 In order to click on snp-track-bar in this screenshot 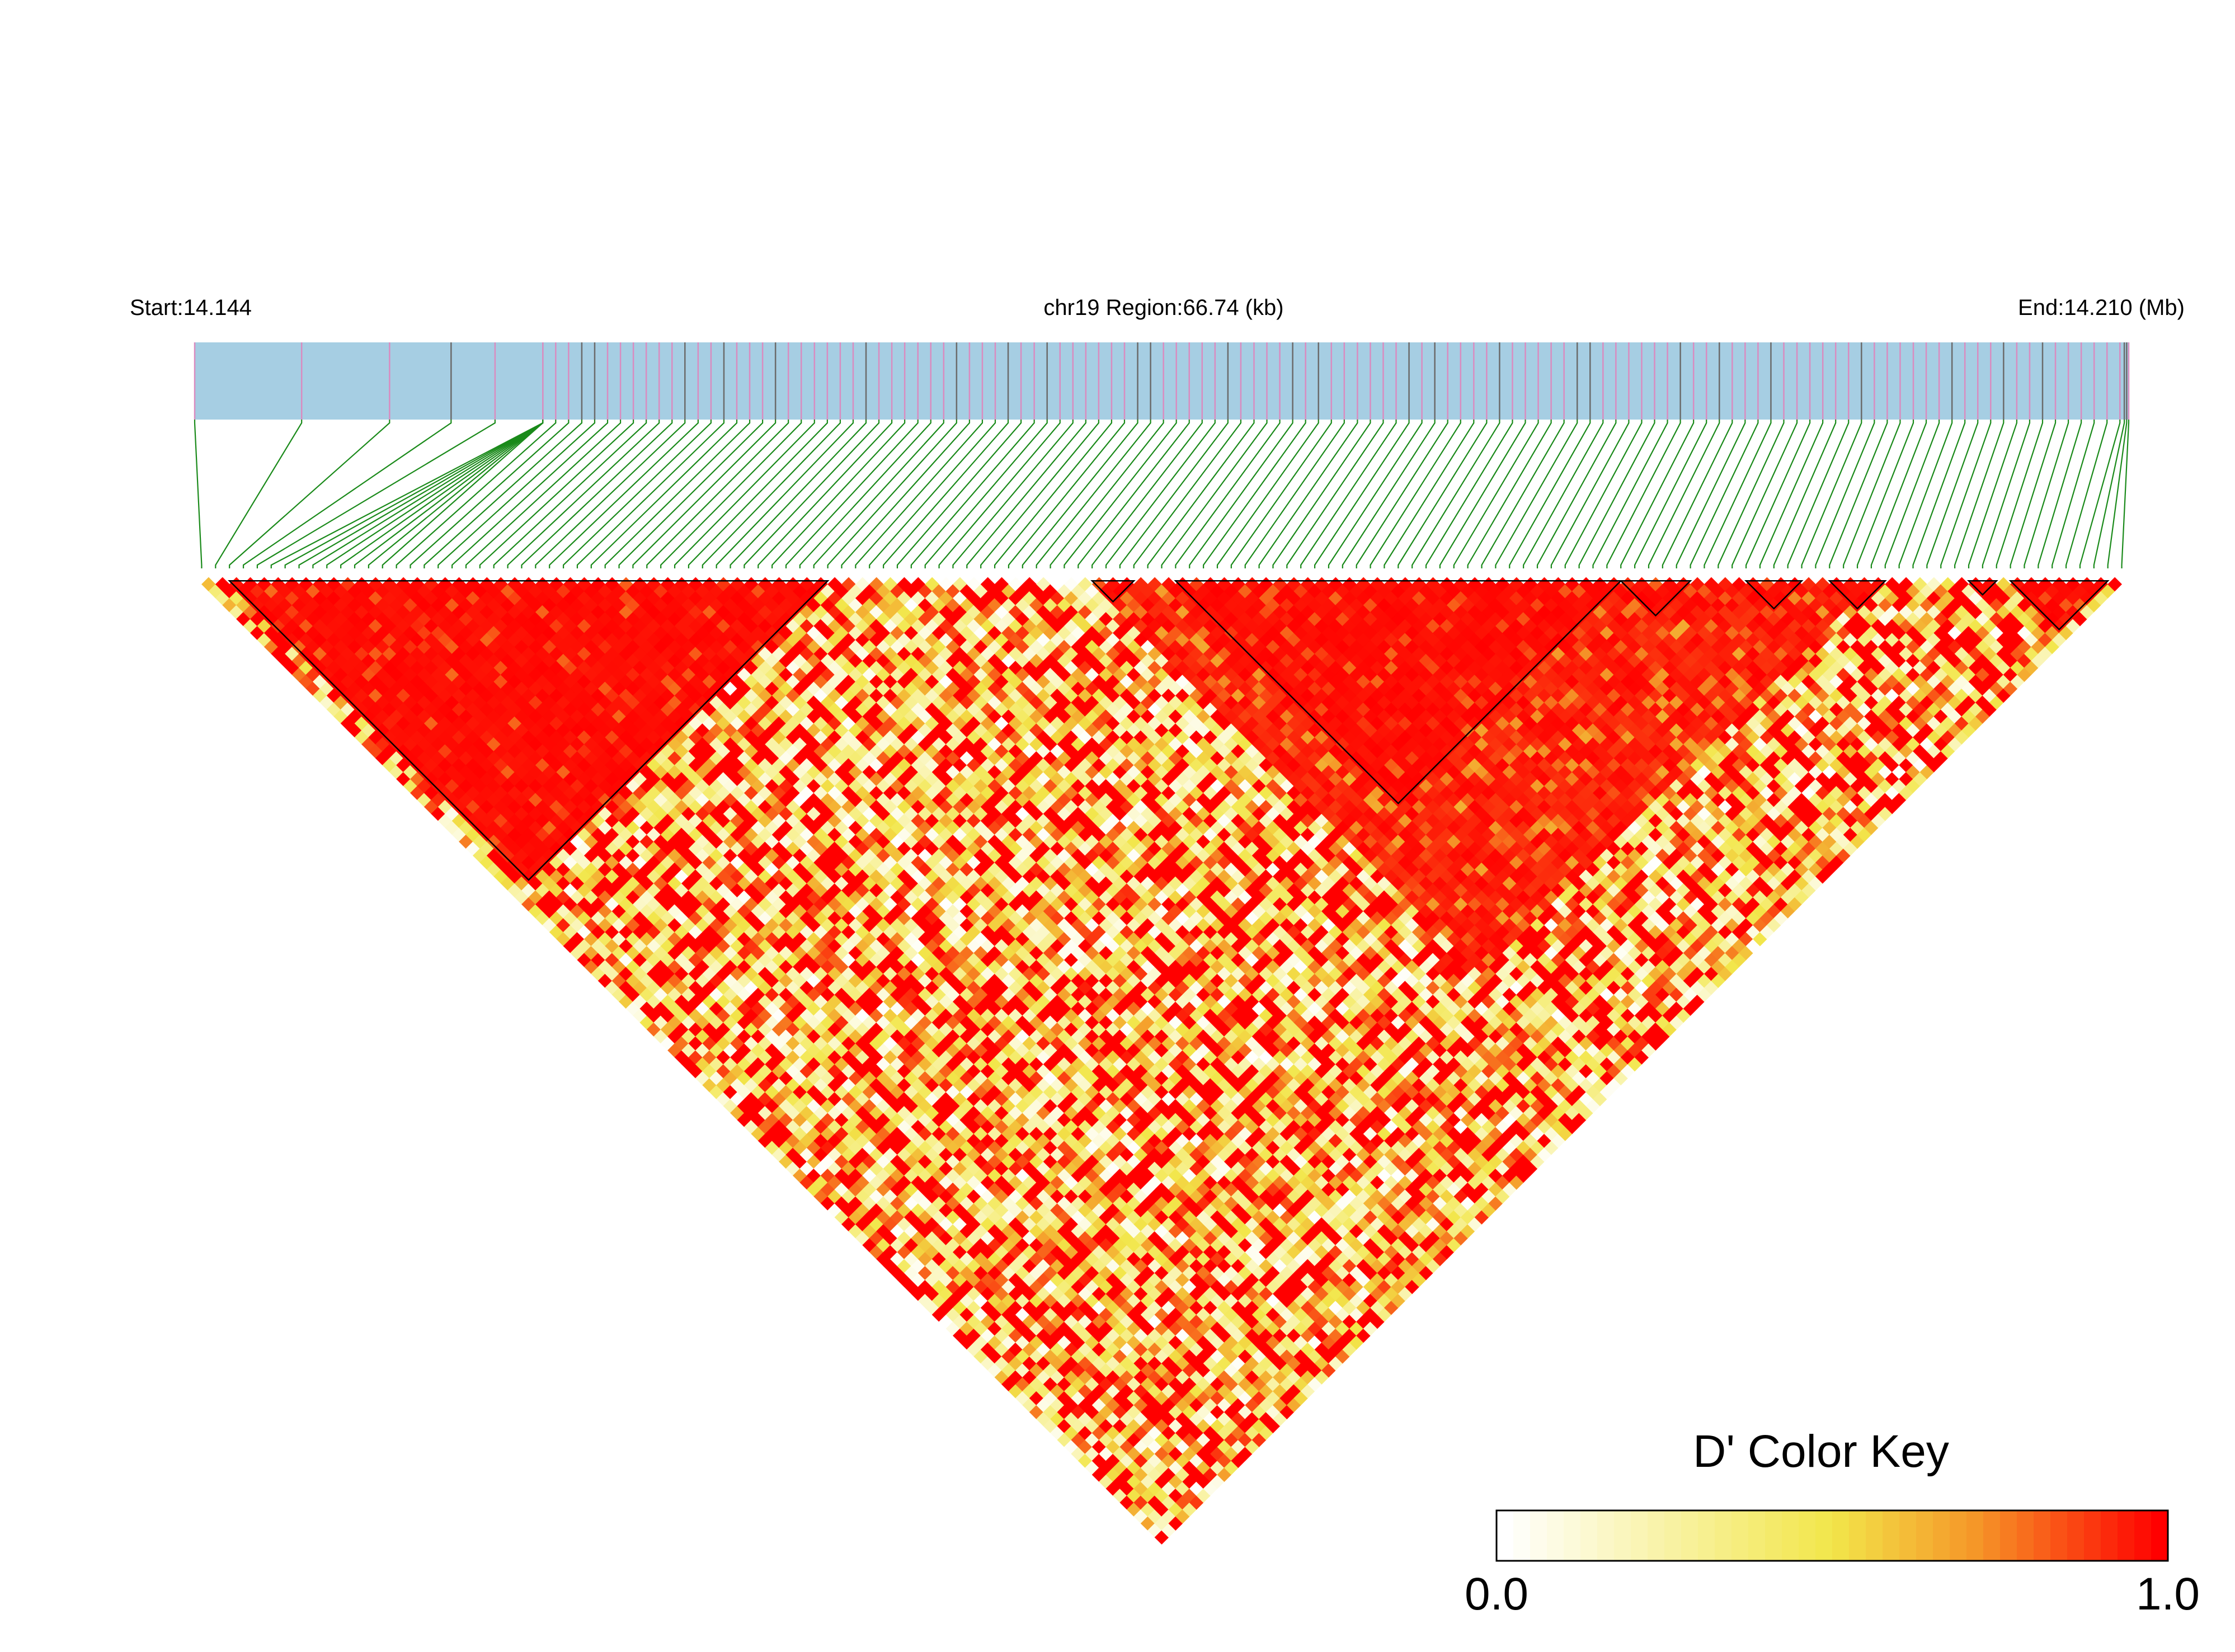, I will do `click(1162, 381)`.